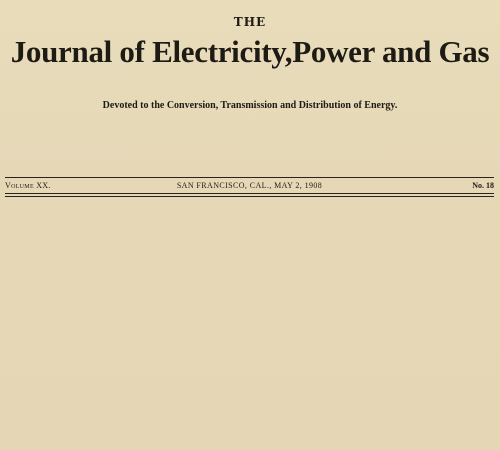 This screenshot has height=450, width=500. I want to click on volume-label: Volume XX., so click(28, 185).